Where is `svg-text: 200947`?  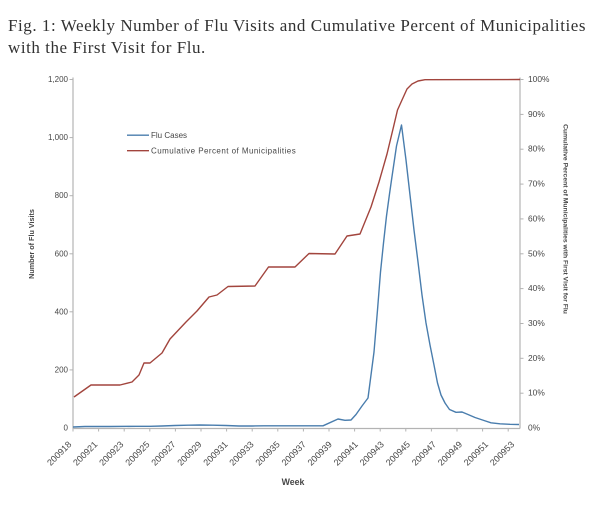
svg-text: 200947 is located at coordinates (424, 453).